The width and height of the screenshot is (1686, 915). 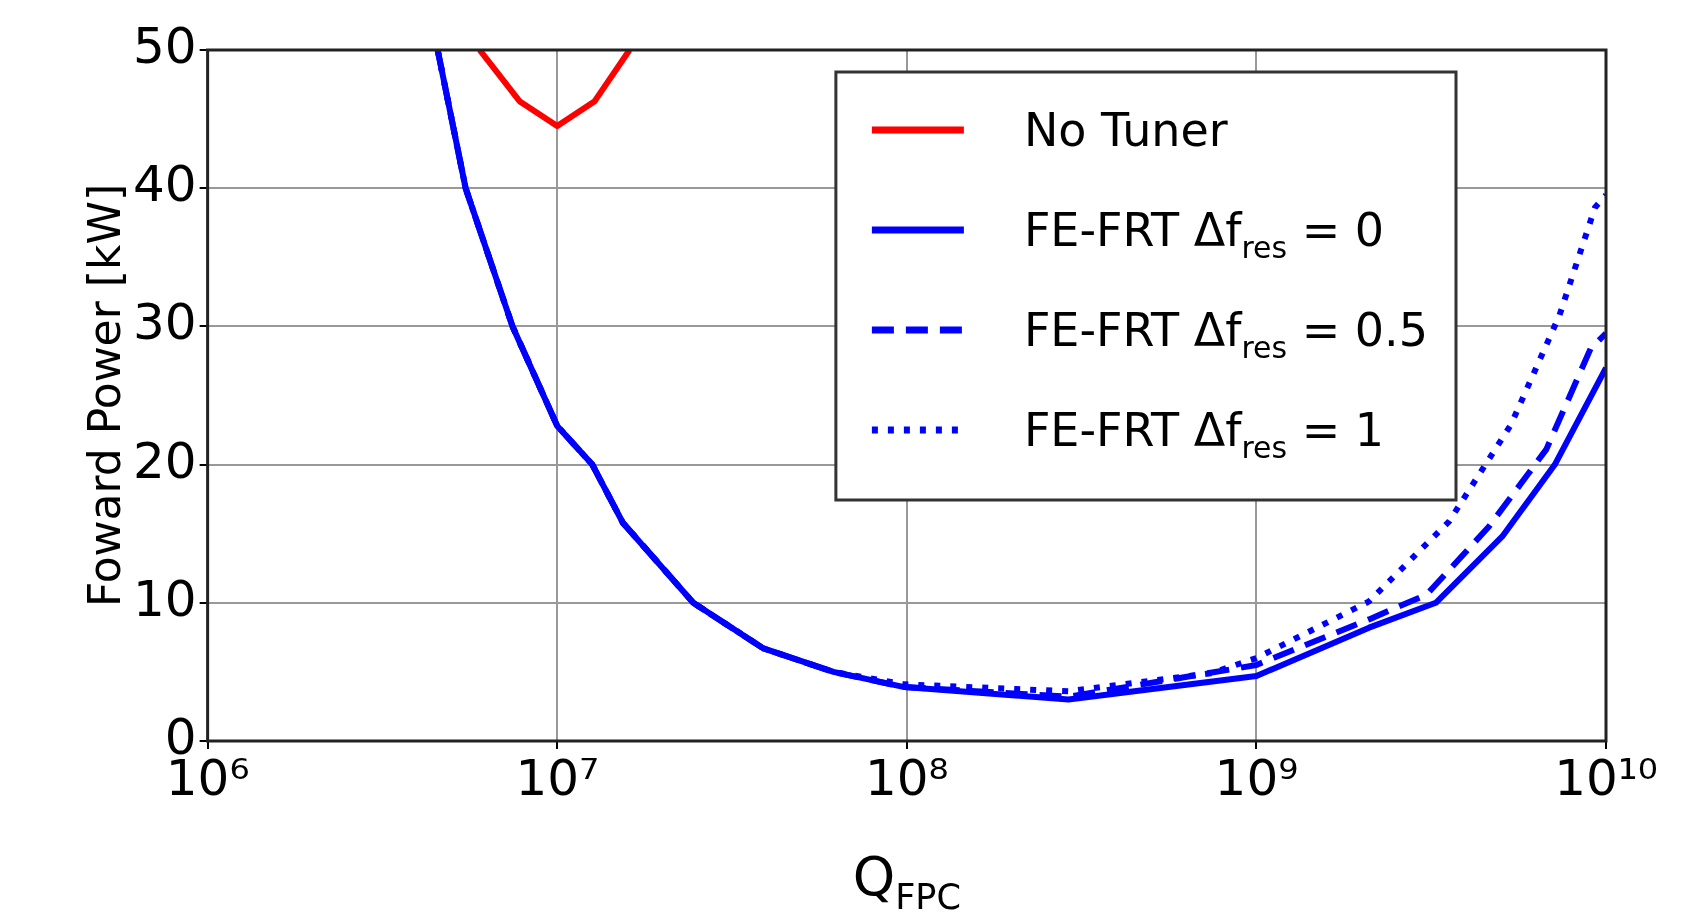 What do you see at coordinates (557, 777) in the screenshot?
I see `x-tick-label: 10⁷` at bounding box center [557, 777].